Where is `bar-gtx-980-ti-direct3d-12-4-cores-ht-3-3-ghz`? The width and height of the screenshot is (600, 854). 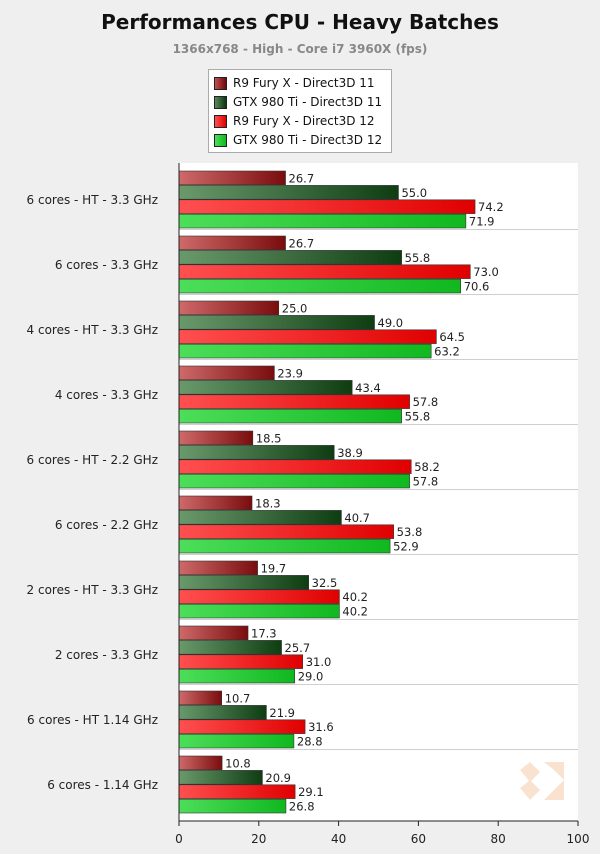
bar-gtx-980-ti-direct3d-12-4-cores-ht-3-3-ghz is located at coordinates (305, 351).